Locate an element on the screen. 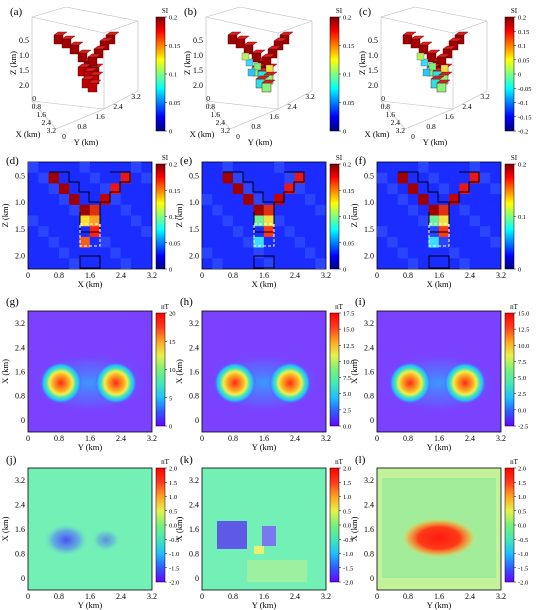 Image resolution: width=550 pixels, height=610 pixels. colorbar-tick-label: 2.0 is located at coordinates (173, 469).